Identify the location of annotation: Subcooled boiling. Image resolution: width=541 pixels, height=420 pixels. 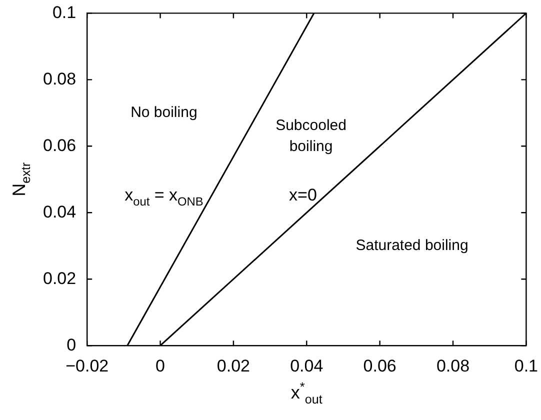
(311, 135).